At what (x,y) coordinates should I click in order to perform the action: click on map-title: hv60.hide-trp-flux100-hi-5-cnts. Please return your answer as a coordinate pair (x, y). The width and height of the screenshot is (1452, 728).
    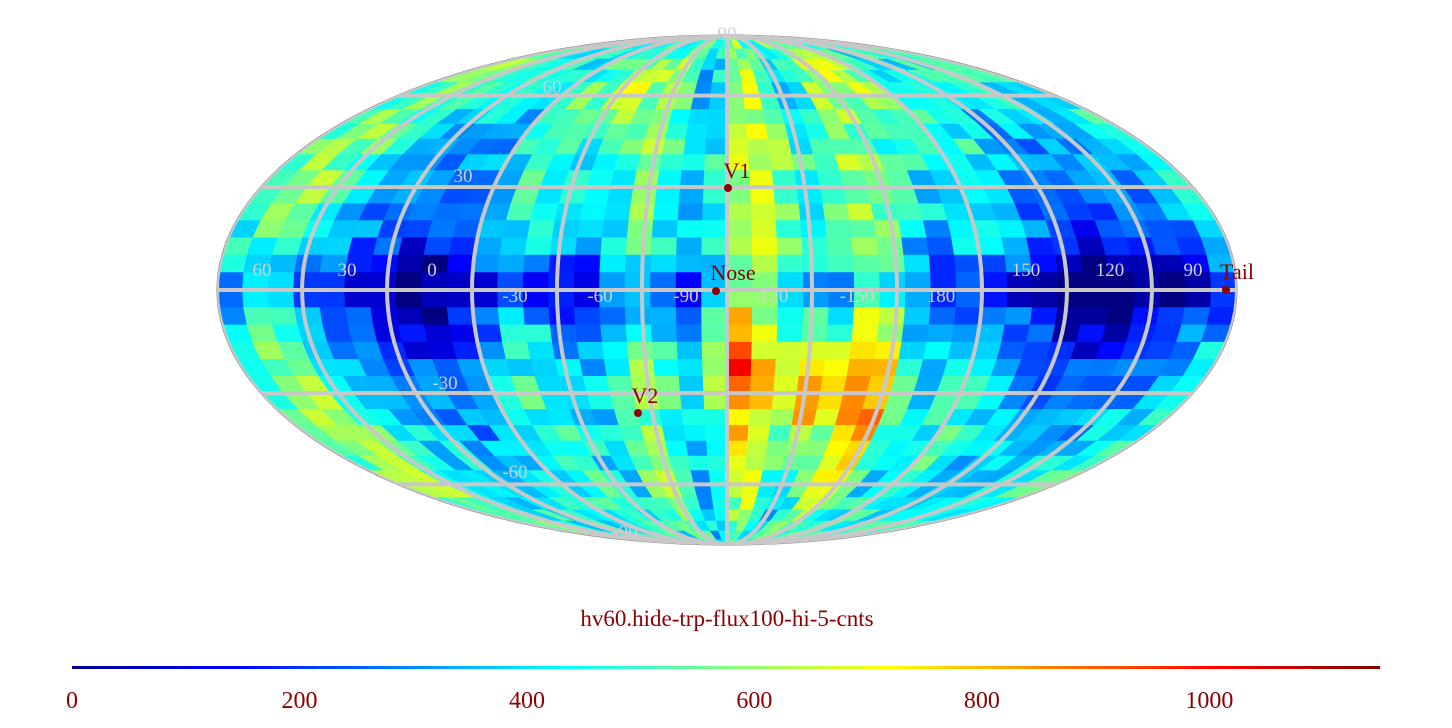
    Looking at the image, I should click on (726, 618).